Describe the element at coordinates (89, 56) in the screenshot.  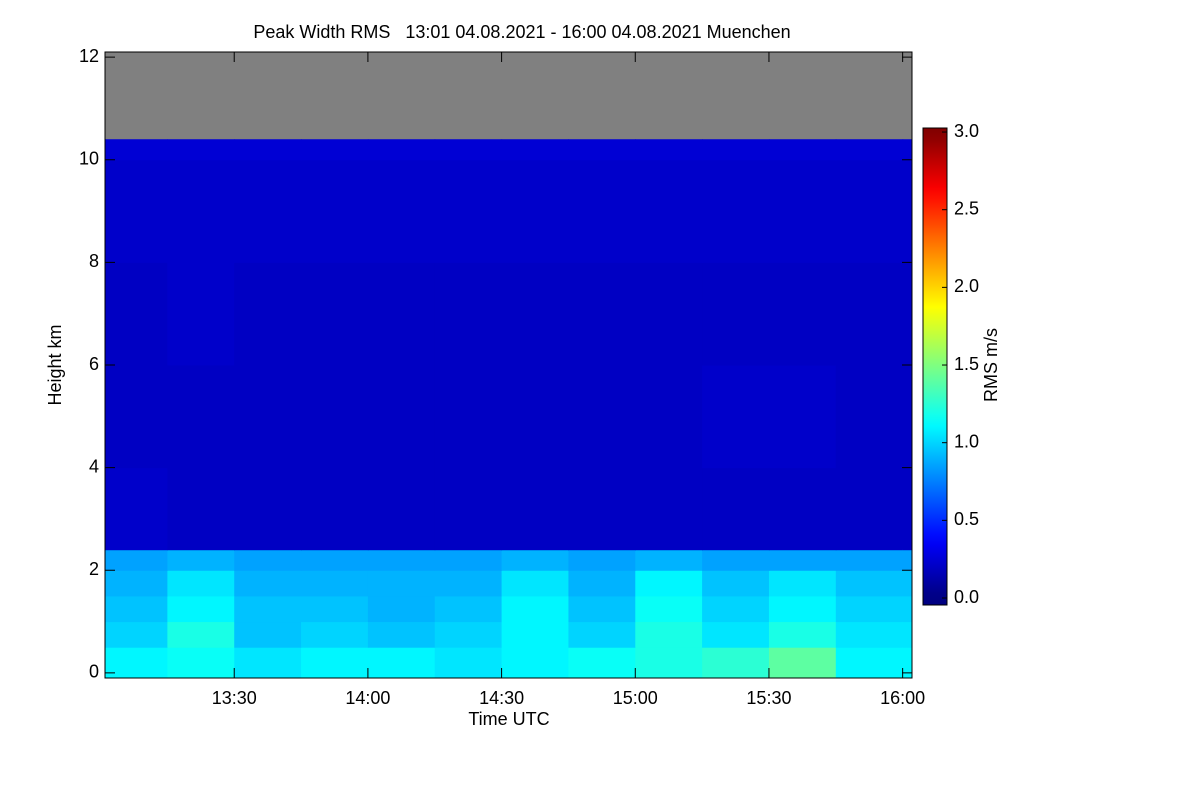
I see `y-tick-label: 12` at that location.